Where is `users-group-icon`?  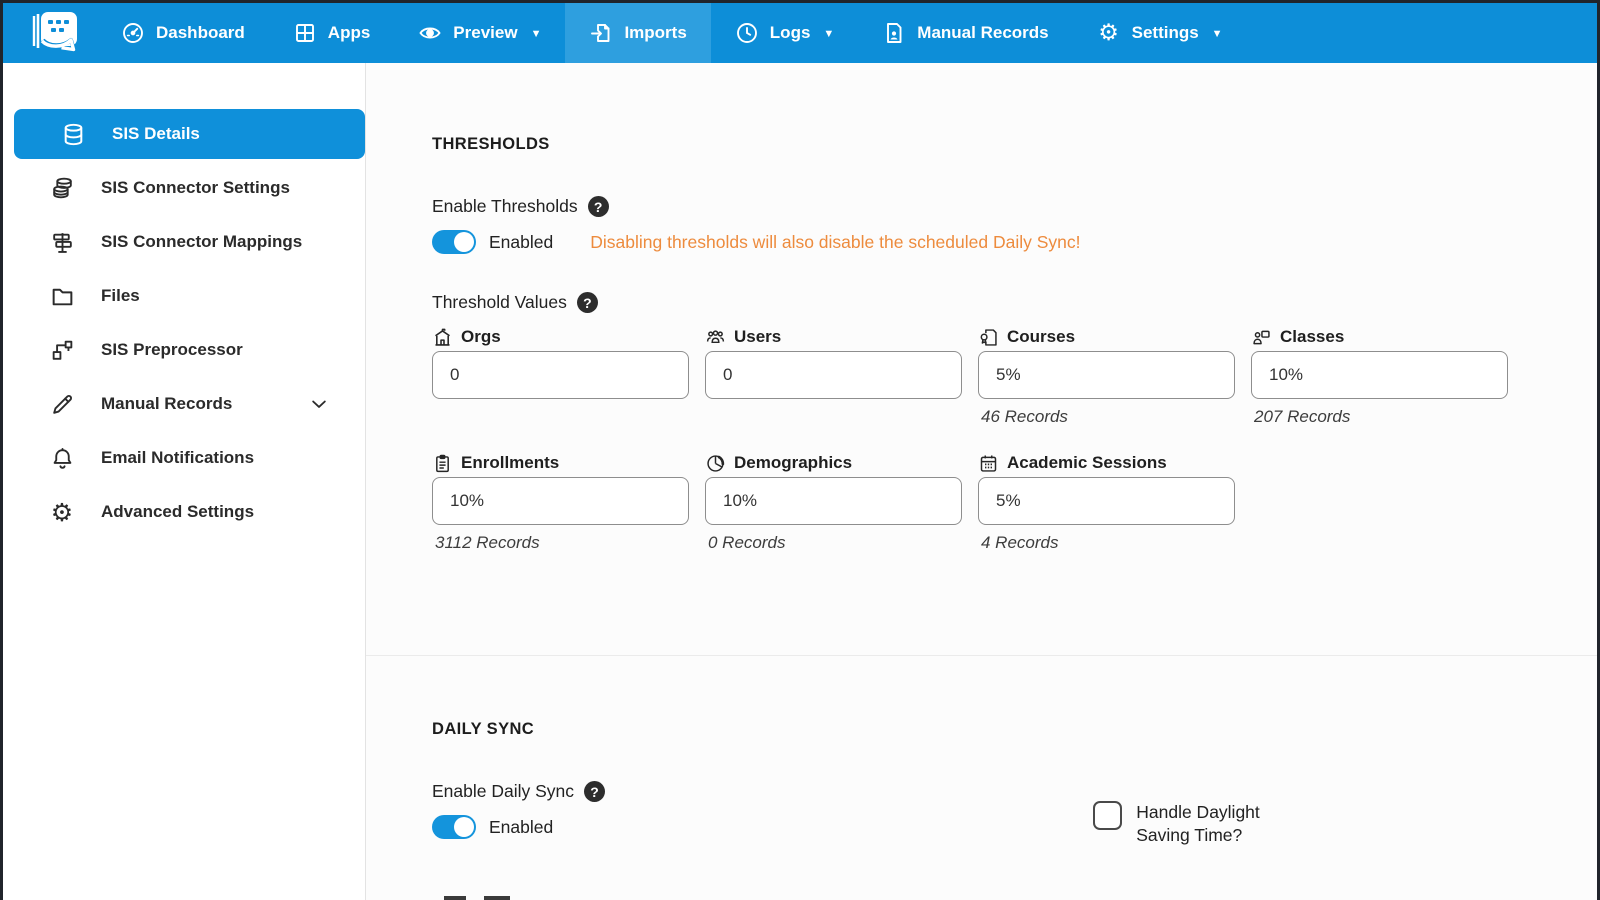
users-group-icon is located at coordinates (715, 337).